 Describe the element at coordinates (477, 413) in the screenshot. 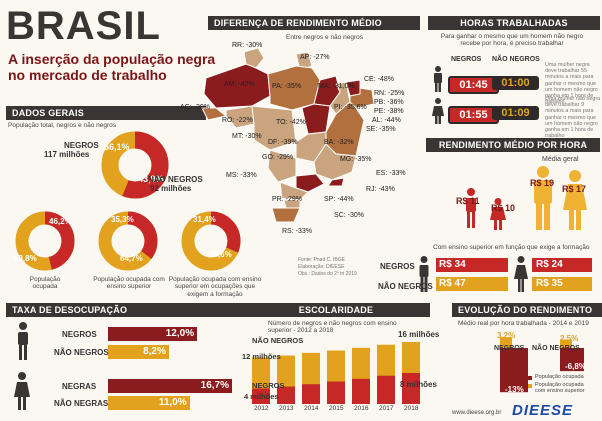

I see `footer-url: www.dieese.org.br` at that location.